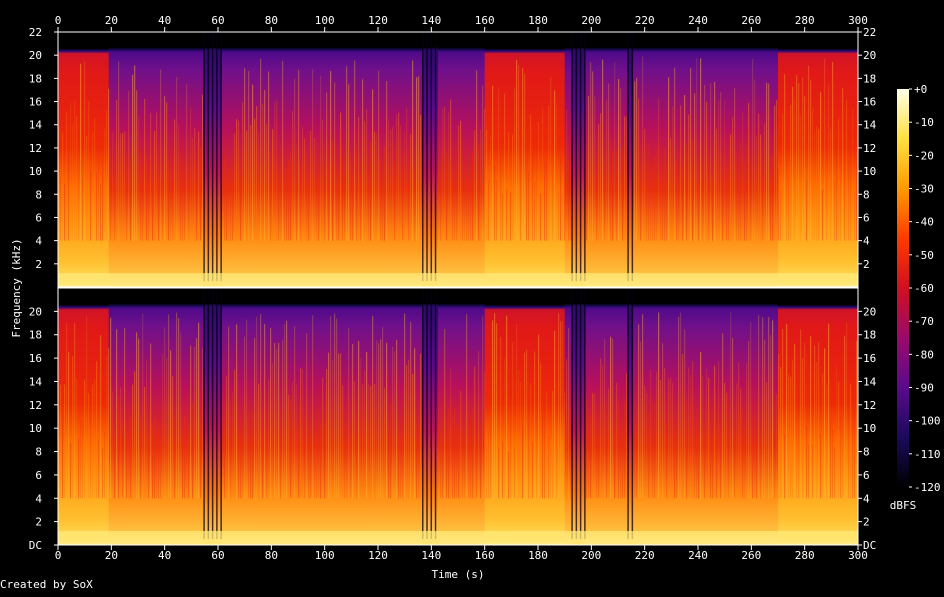  What do you see at coordinates (920, 89) in the screenshot?
I see `colorbar-tick-label: +0` at bounding box center [920, 89].